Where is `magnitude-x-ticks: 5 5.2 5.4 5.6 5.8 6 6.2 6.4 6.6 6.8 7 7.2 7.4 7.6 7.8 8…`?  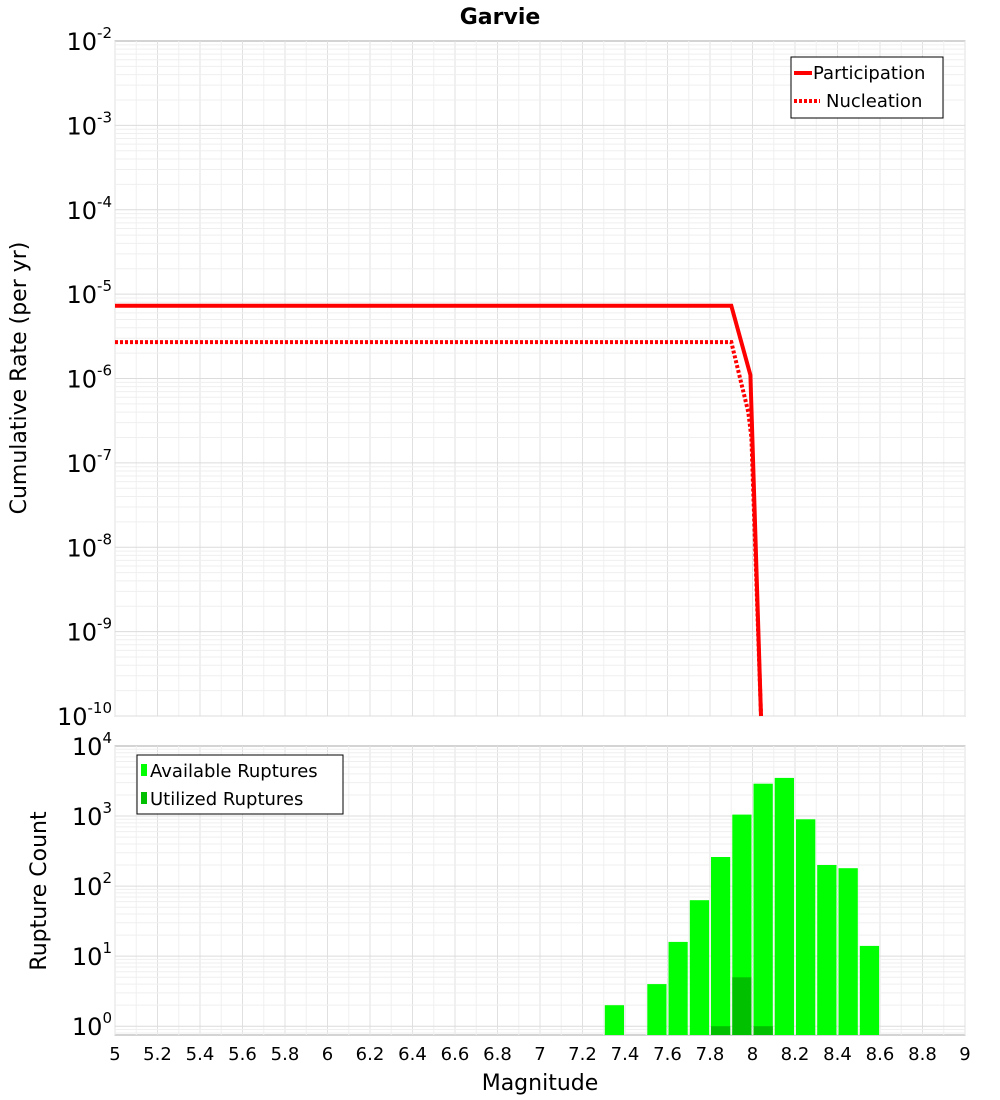
magnitude-x-ticks: 5 5.2 5.4 5.6 5.8 6 6.2 6.4 6.6 6.8 7 7.2 7.4 7.6 7.8 8… is located at coordinates (539, 1054).